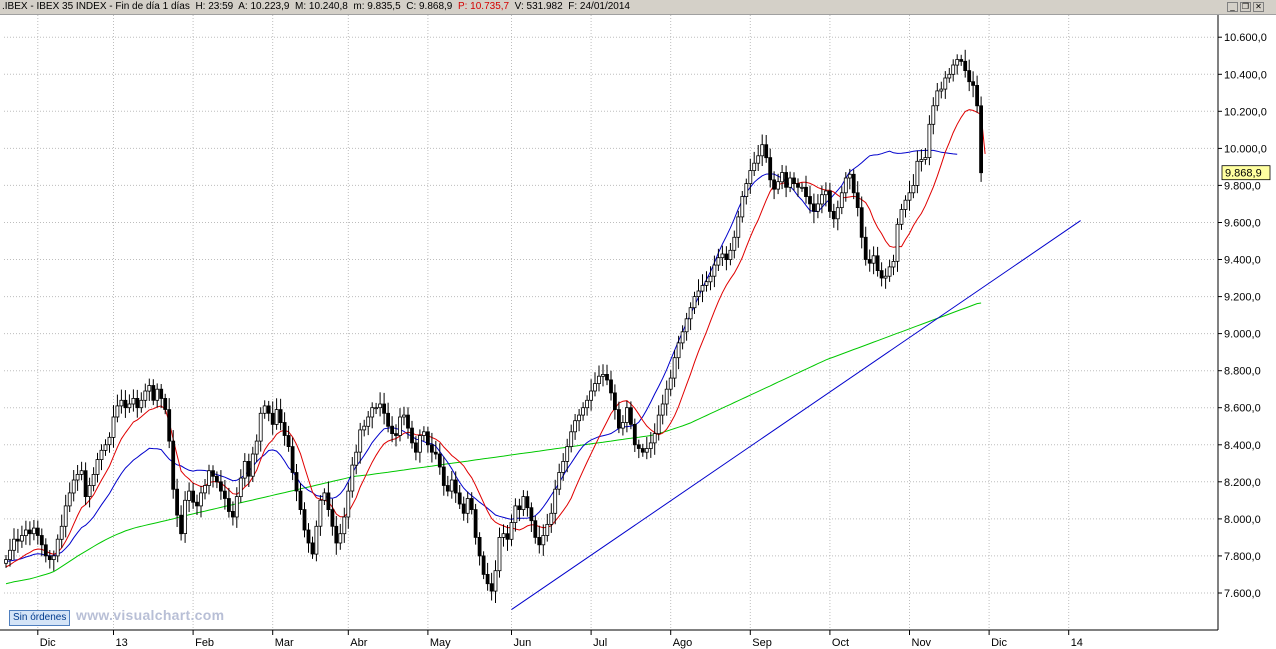  Describe the element at coordinates (1242, 261) in the screenshot. I see `y-tick-label-9: 9.400,0` at that location.